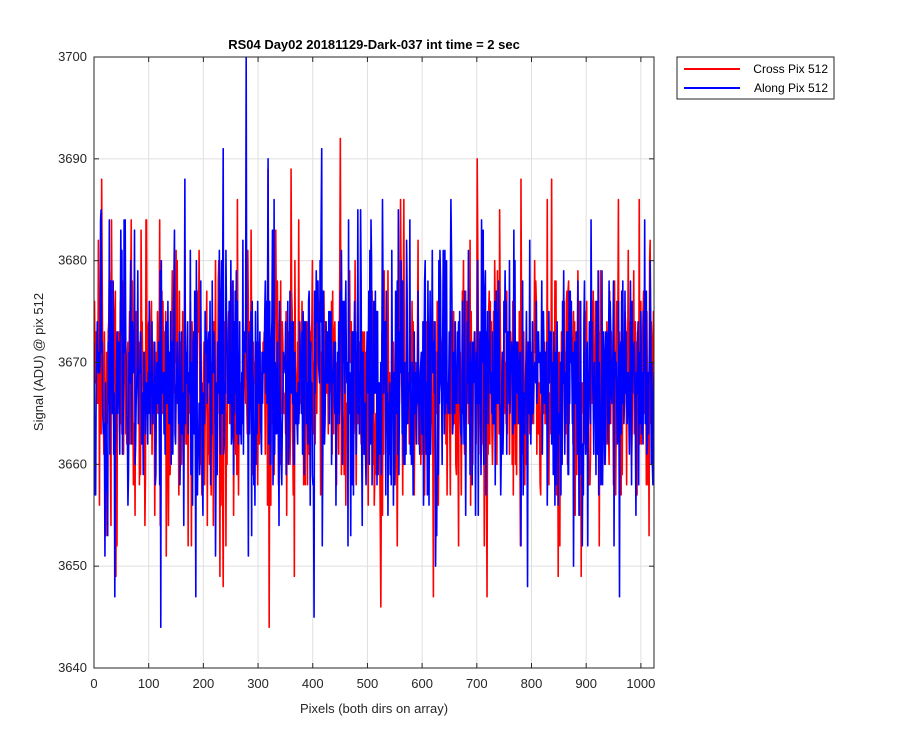 This screenshot has height=750, width=900. What do you see at coordinates (72, 667) in the screenshot?
I see `y-tick-label: 3640` at bounding box center [72, 667].